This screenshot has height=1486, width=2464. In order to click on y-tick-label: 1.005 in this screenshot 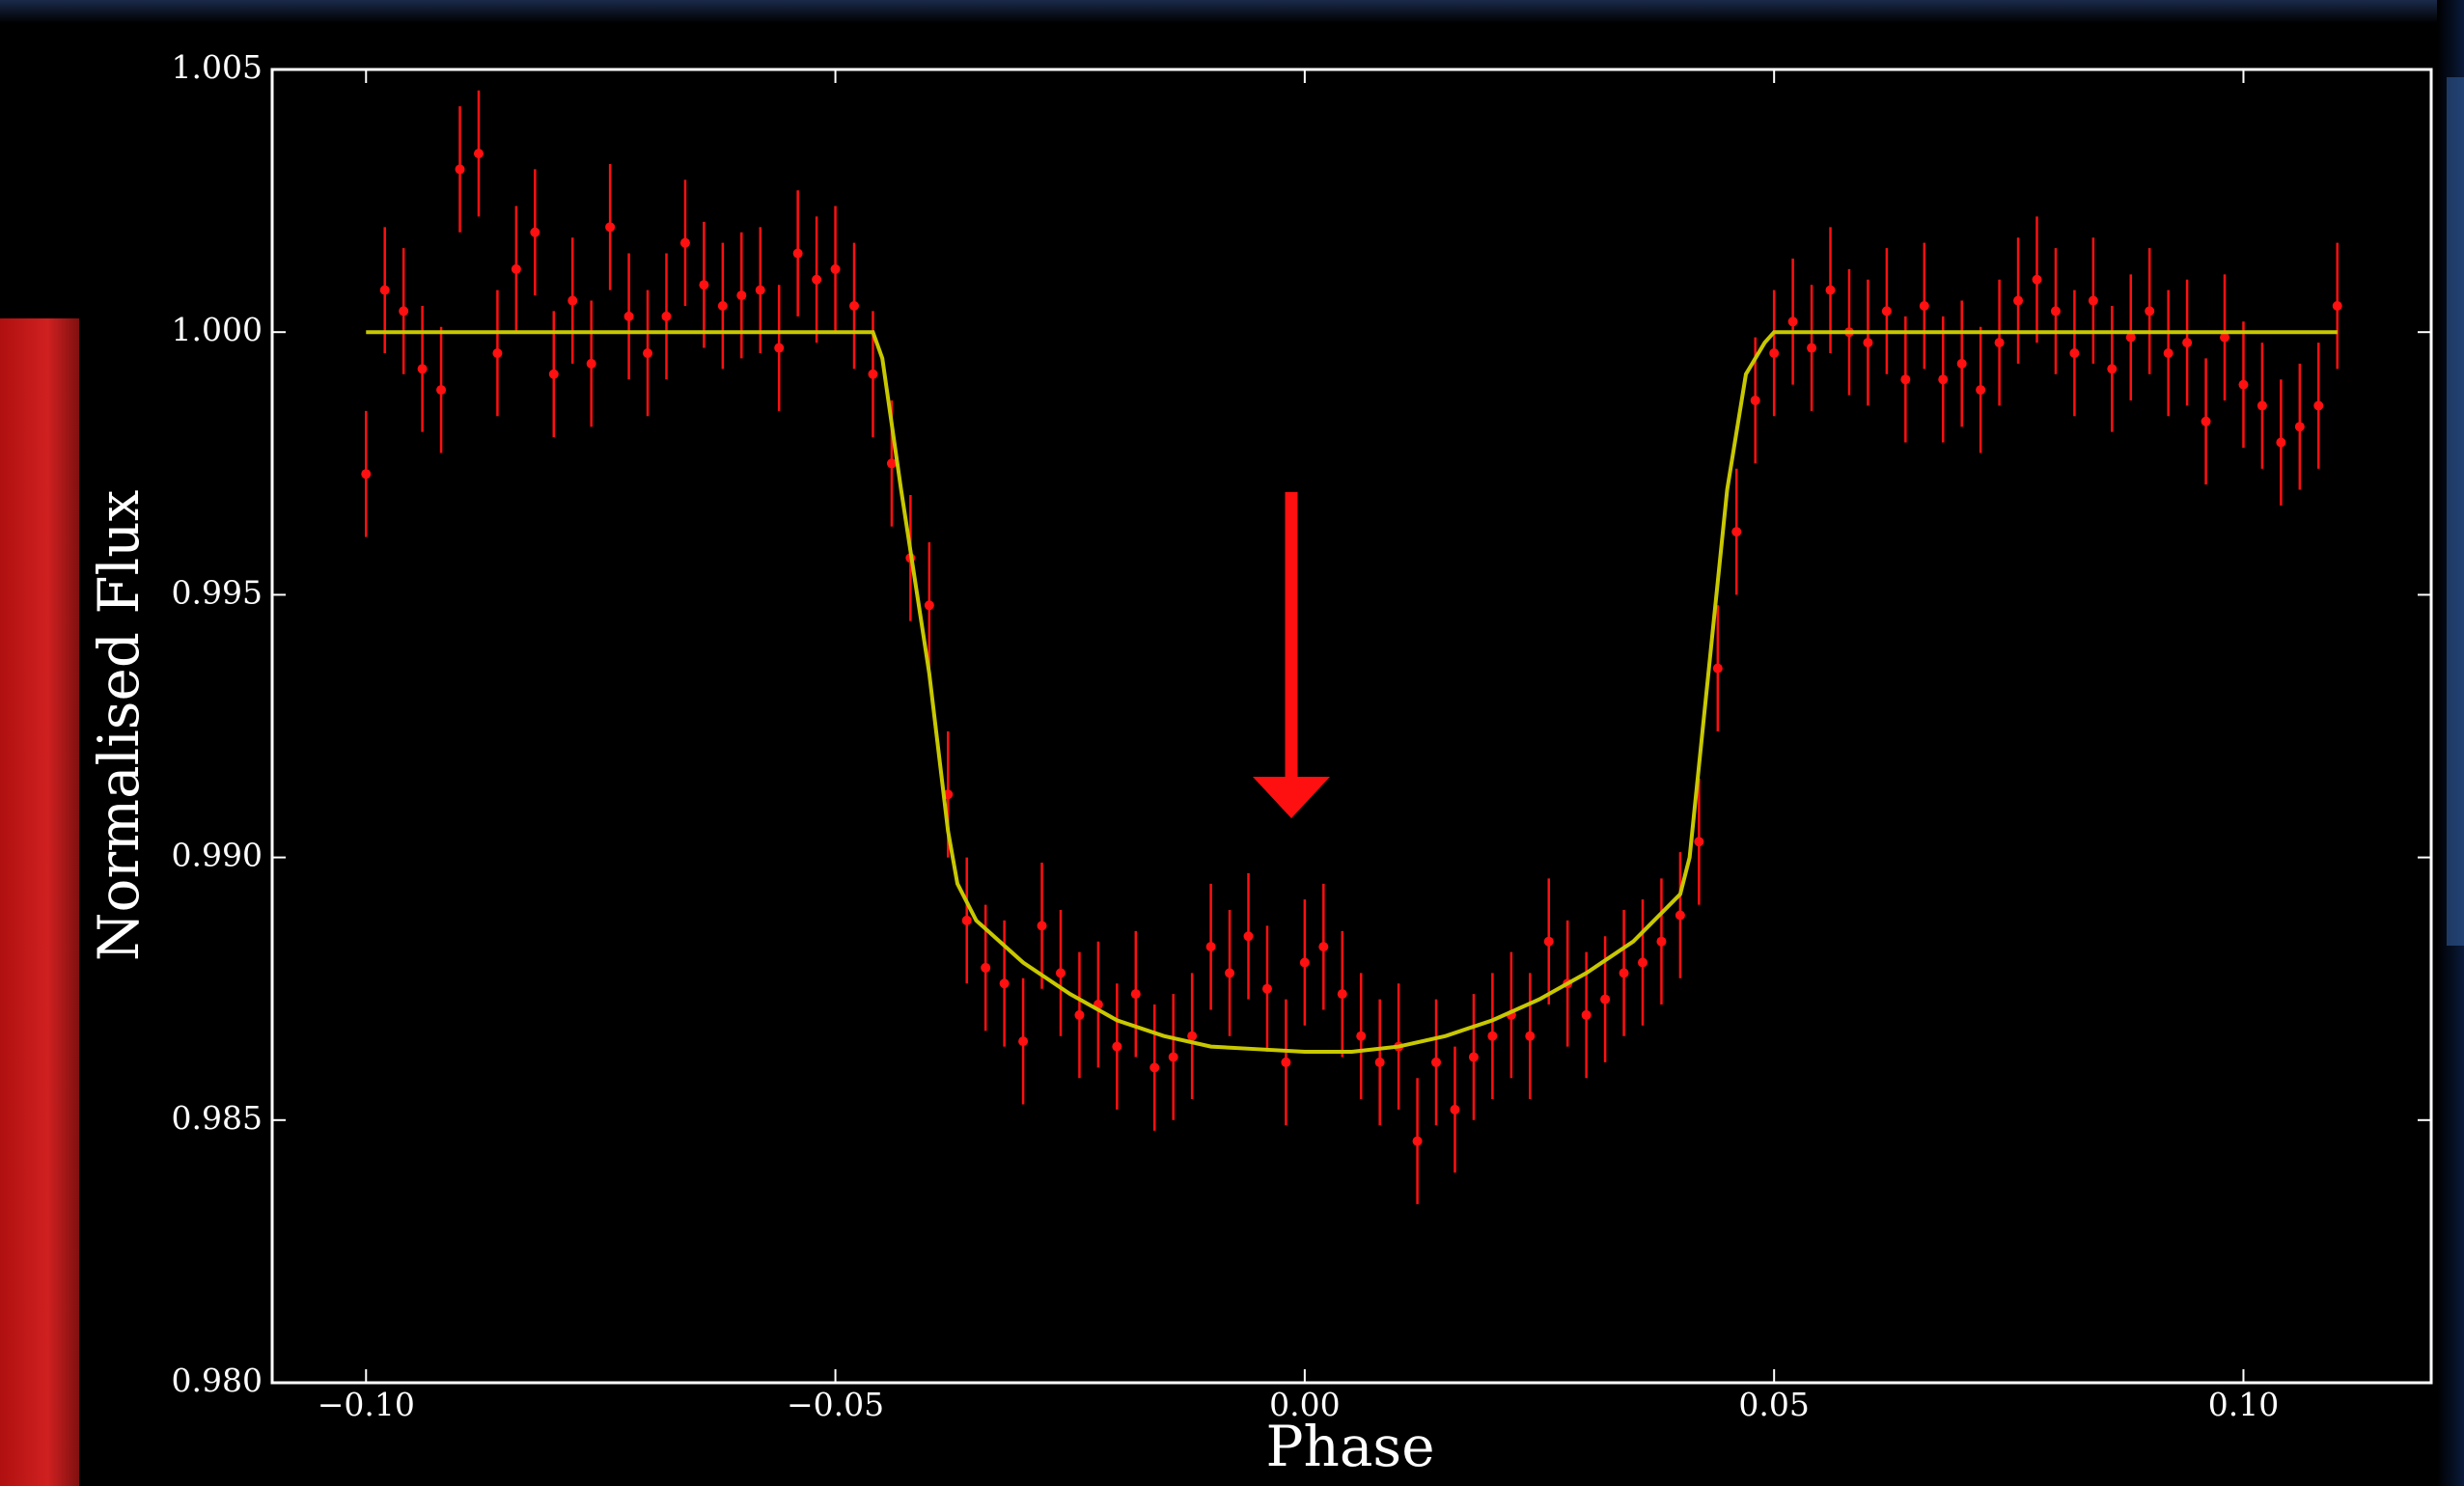, I will do `click(217, 67)`.